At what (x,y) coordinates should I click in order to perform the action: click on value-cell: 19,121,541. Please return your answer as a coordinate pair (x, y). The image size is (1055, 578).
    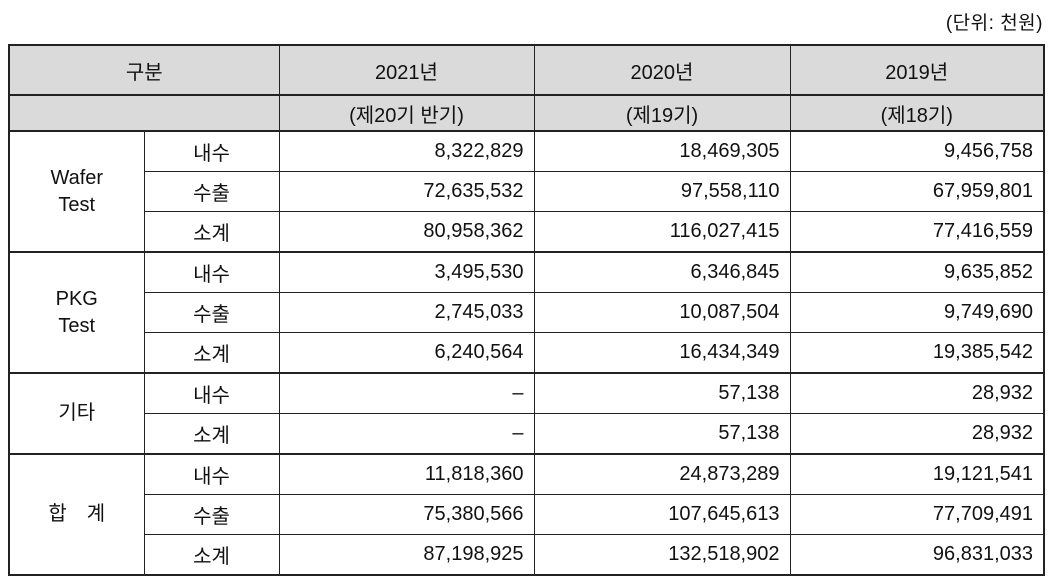
    Looking at the image, I should click on (917, 474).